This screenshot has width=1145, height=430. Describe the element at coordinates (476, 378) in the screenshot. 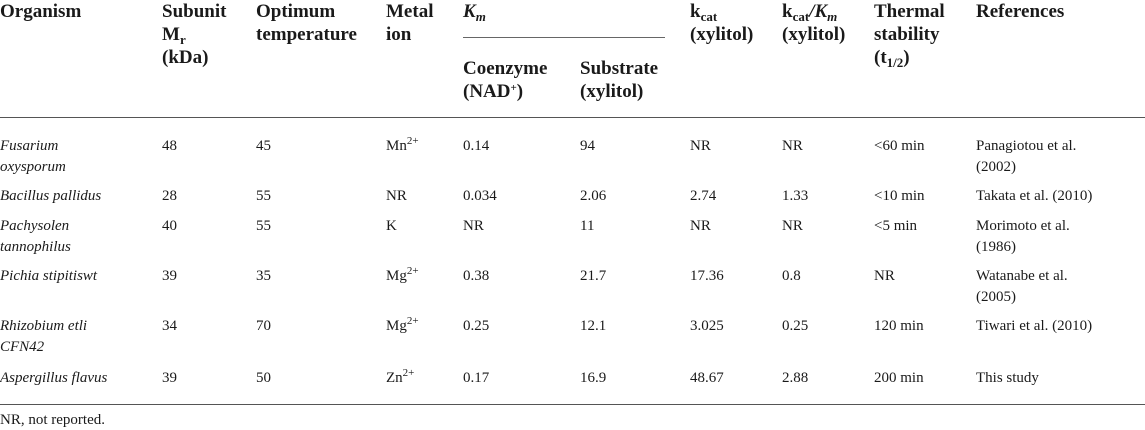

I see `coenzyme-cell: 0.17` at that location.